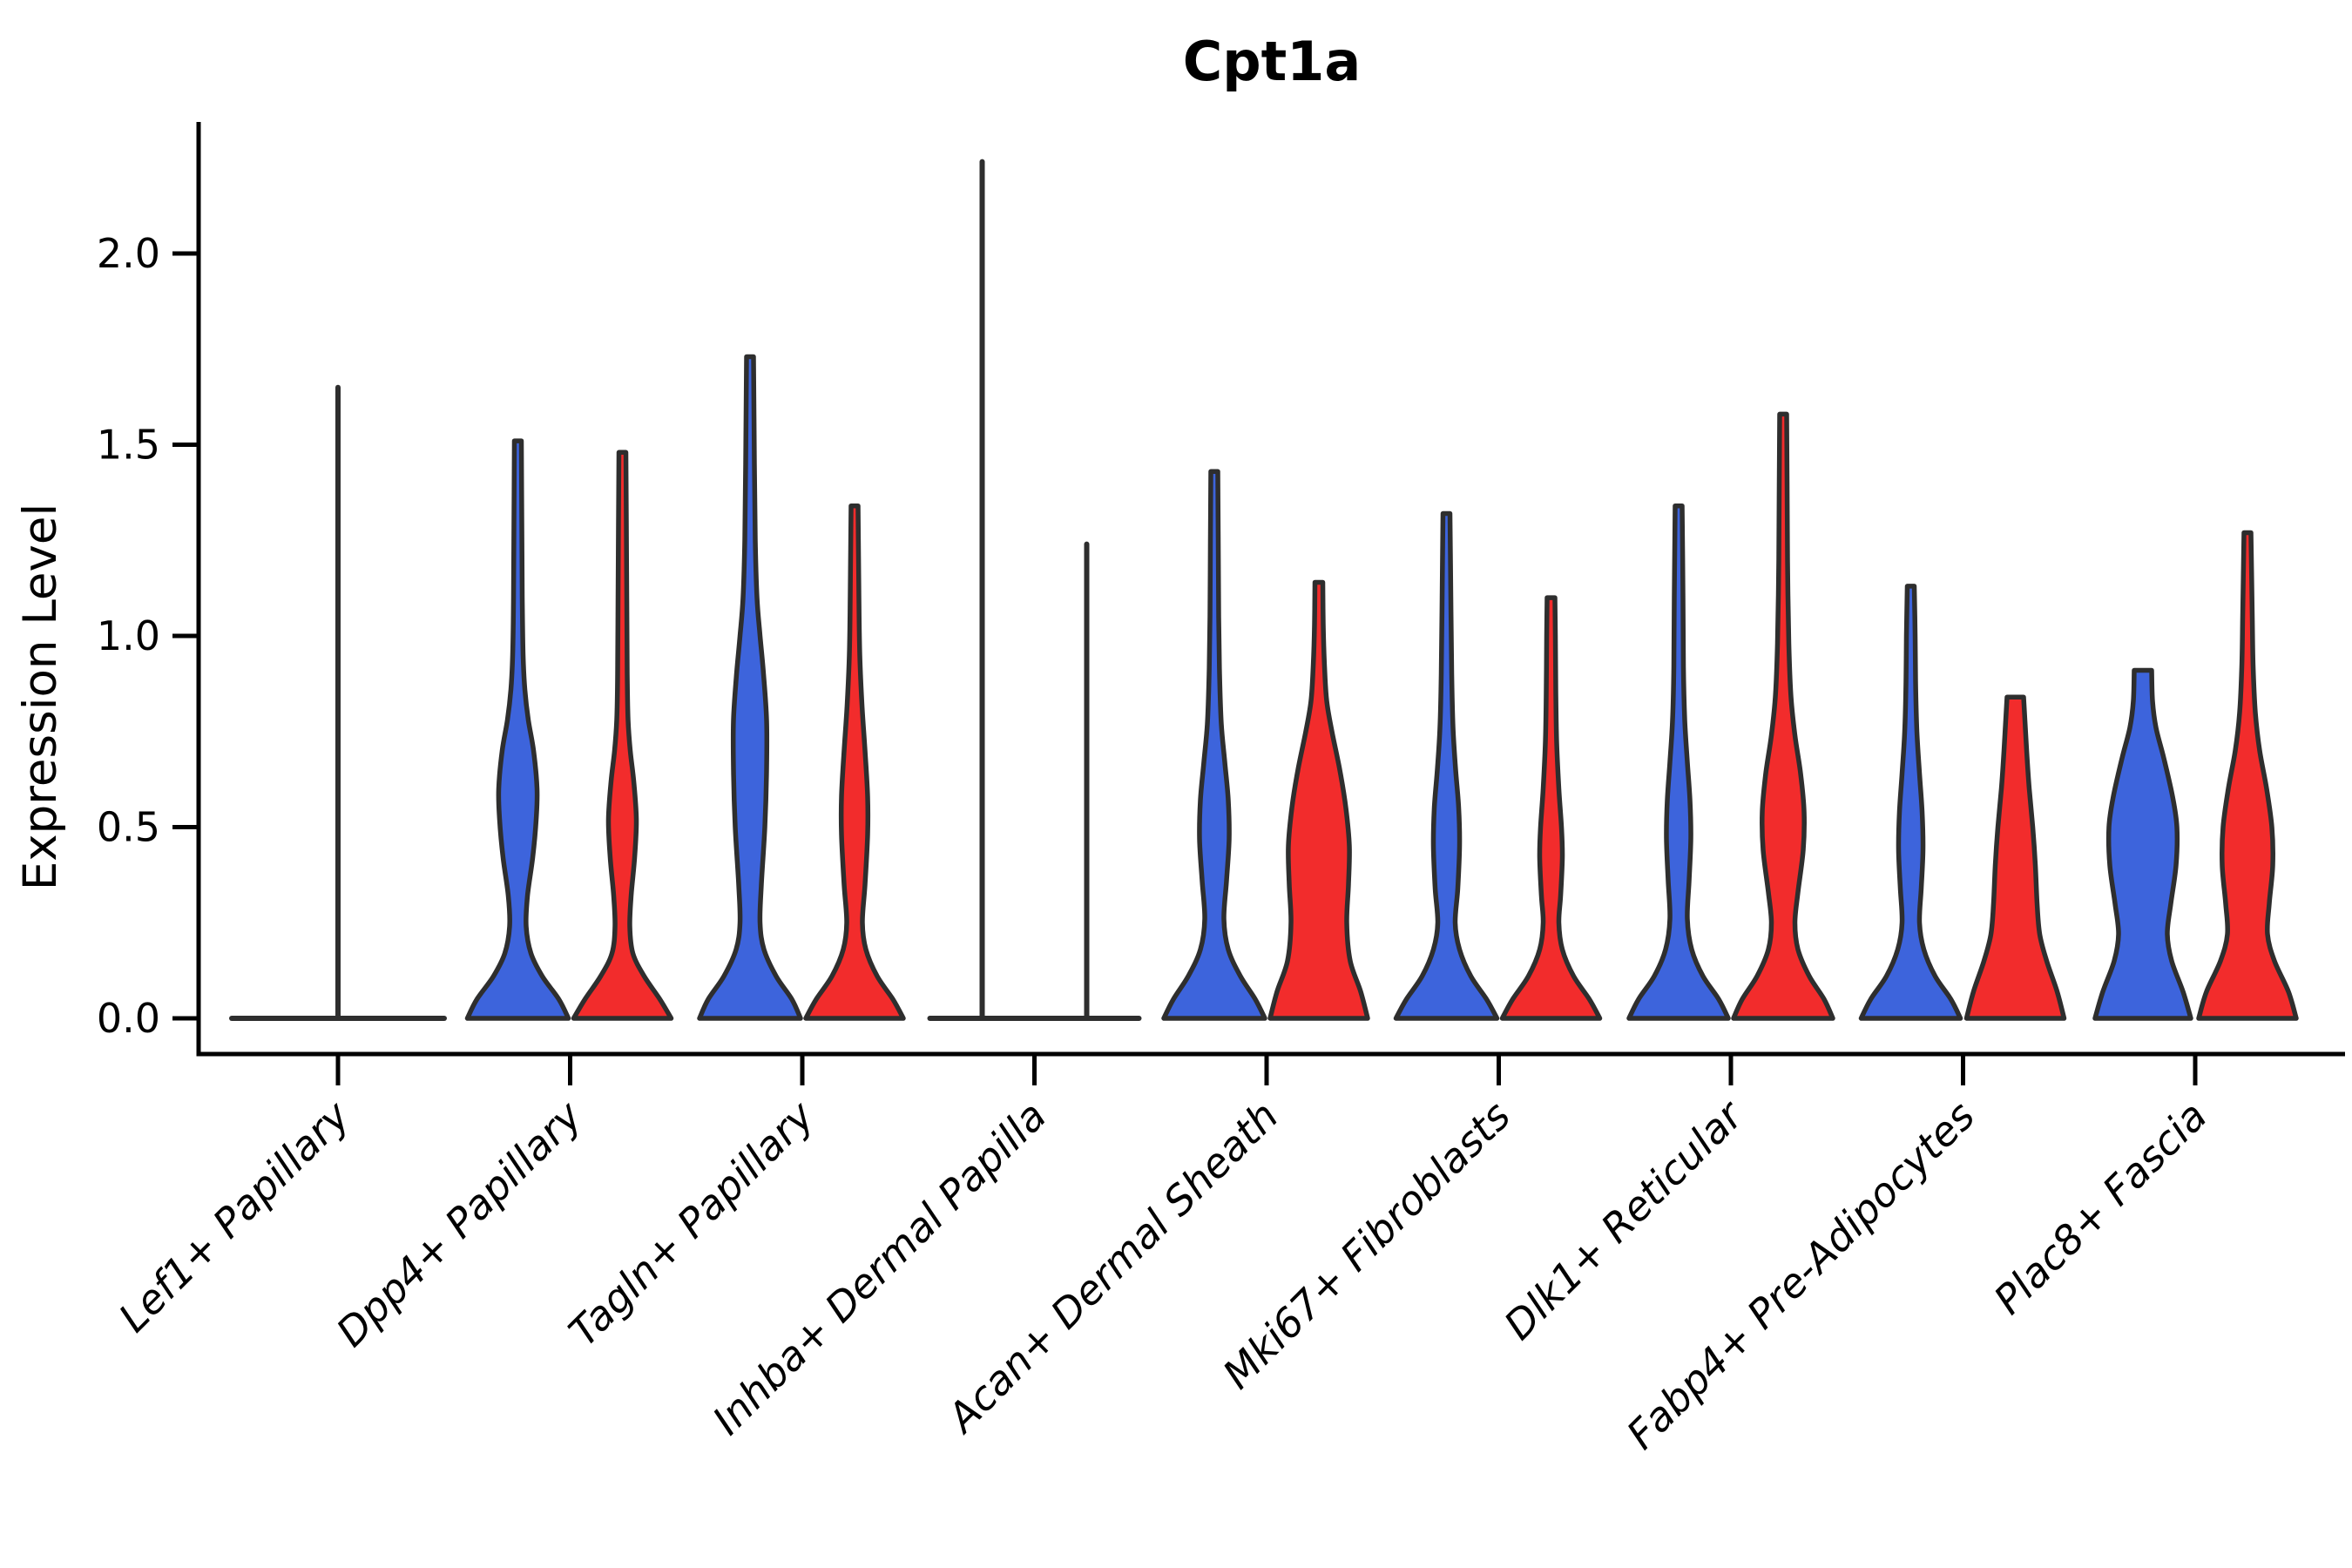  I want to click on violin-body-fabp4-pre-adipocytes-red, so click(2015, 857).